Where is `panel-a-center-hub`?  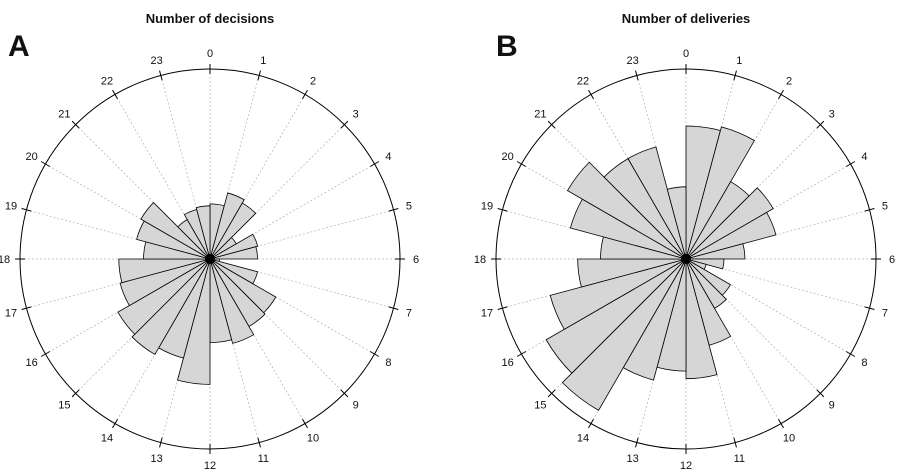
panel-a-center-hub is located at coordinates (210, 259).